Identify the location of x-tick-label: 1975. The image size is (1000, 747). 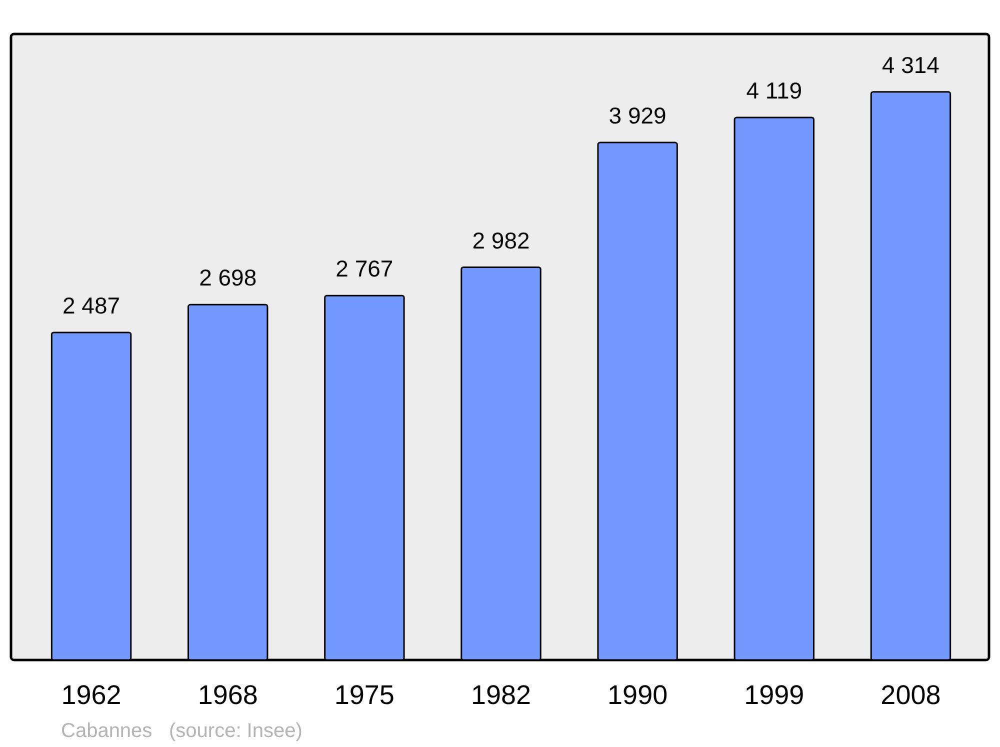
(364, 695).